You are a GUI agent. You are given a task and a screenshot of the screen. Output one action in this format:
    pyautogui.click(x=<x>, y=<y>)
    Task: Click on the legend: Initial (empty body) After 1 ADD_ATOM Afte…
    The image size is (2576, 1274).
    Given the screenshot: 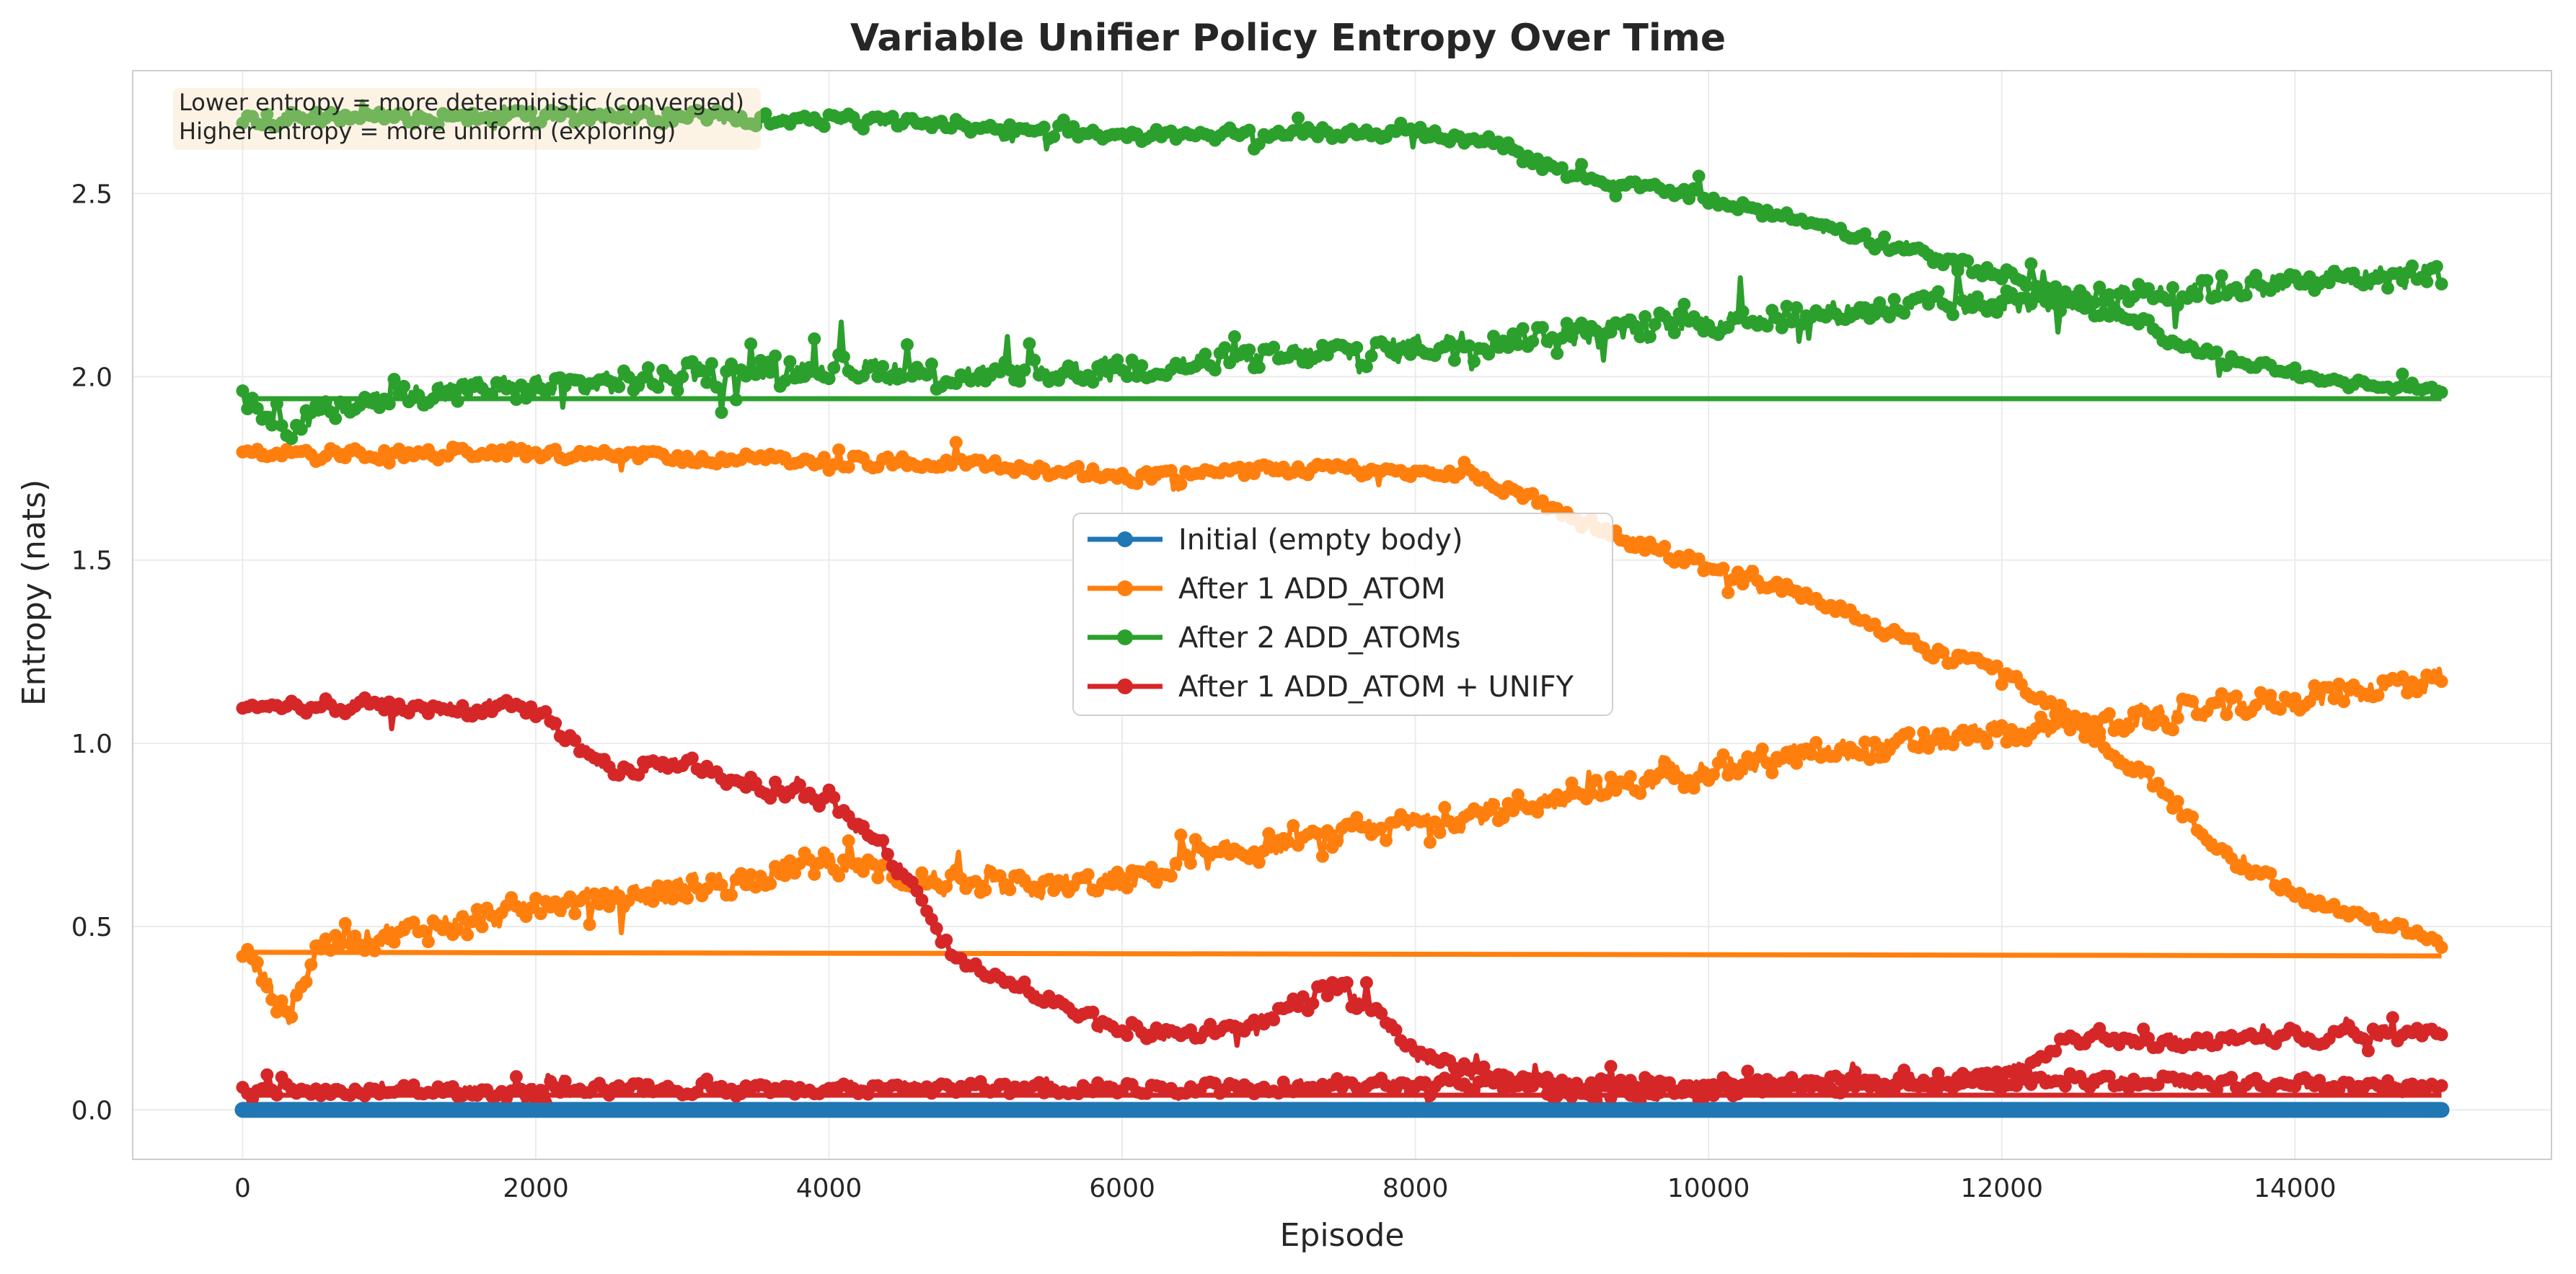 What is the action you would take?
    pyautogui.click(x=1342, y=614)
    